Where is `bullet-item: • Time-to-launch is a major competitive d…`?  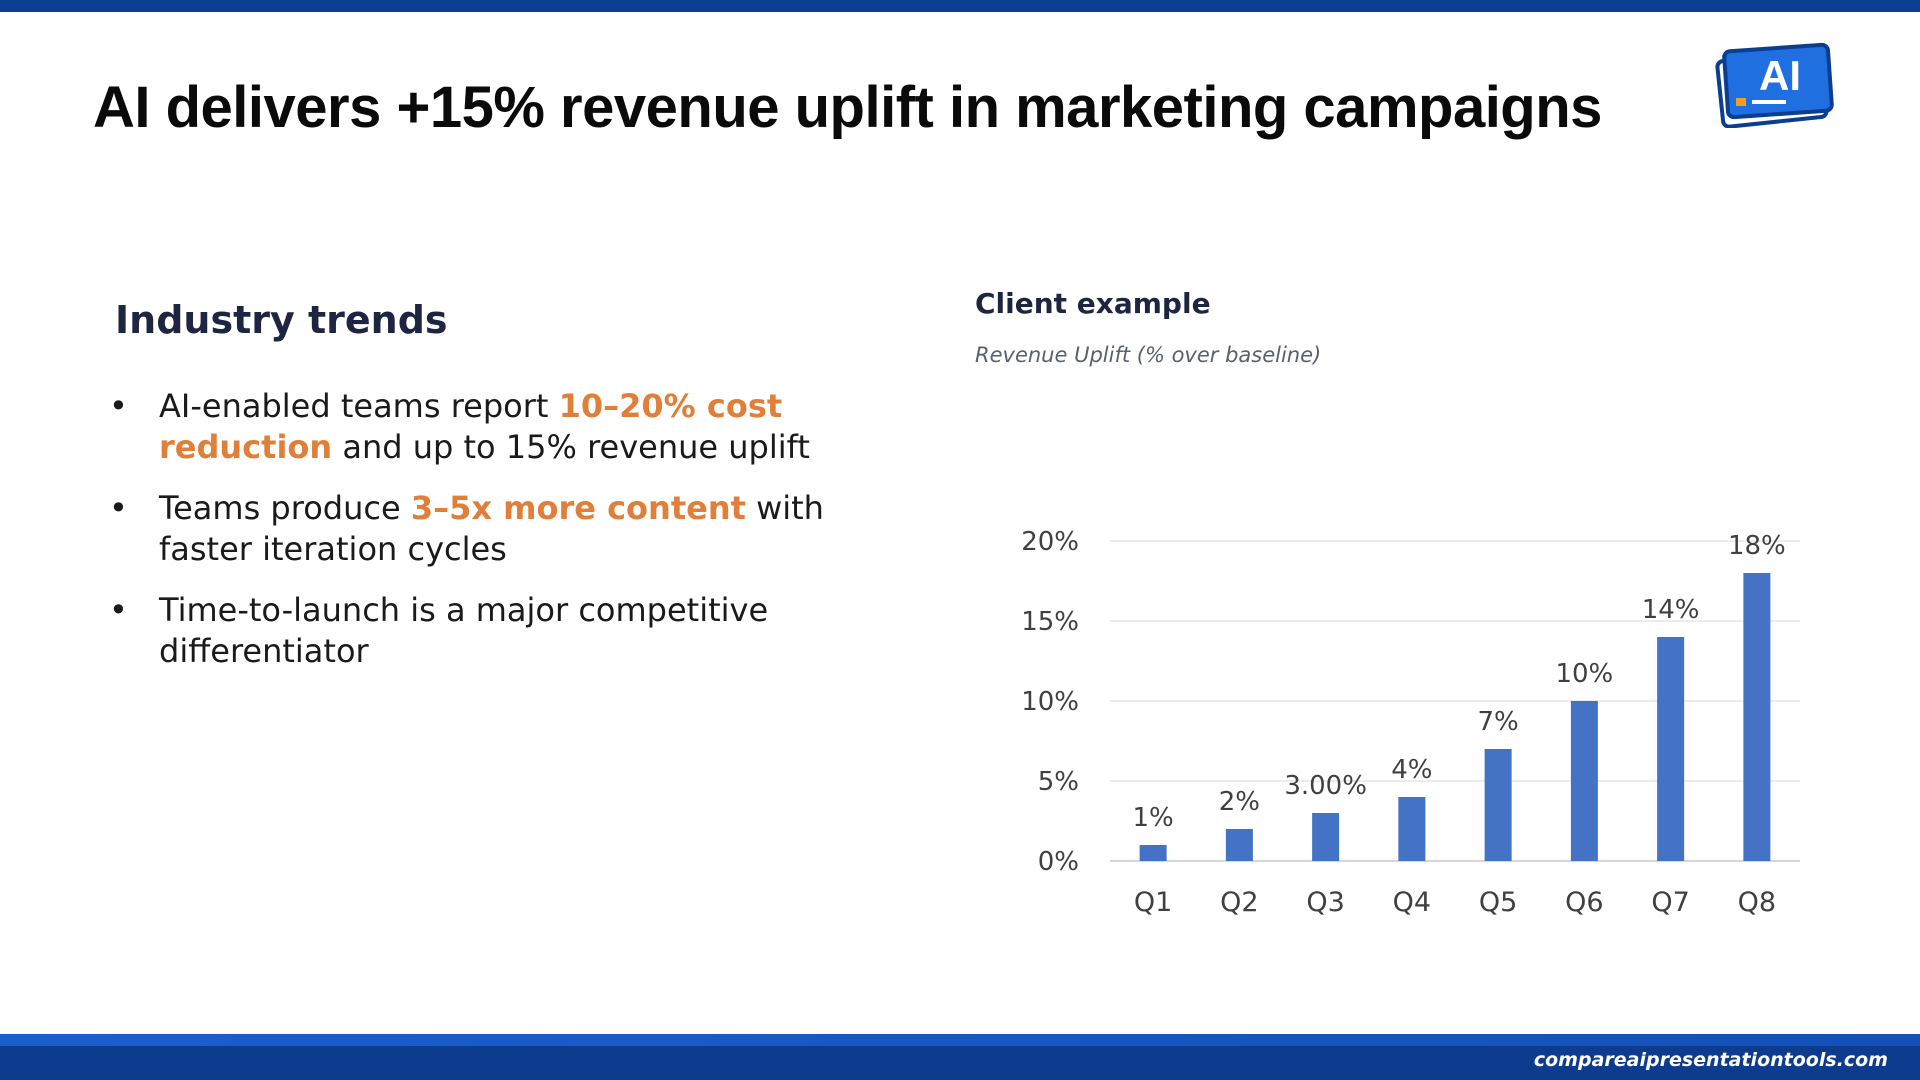
bullet-item: • Time-to-launch is a major competitive d… is located at coordinates (465, 631).